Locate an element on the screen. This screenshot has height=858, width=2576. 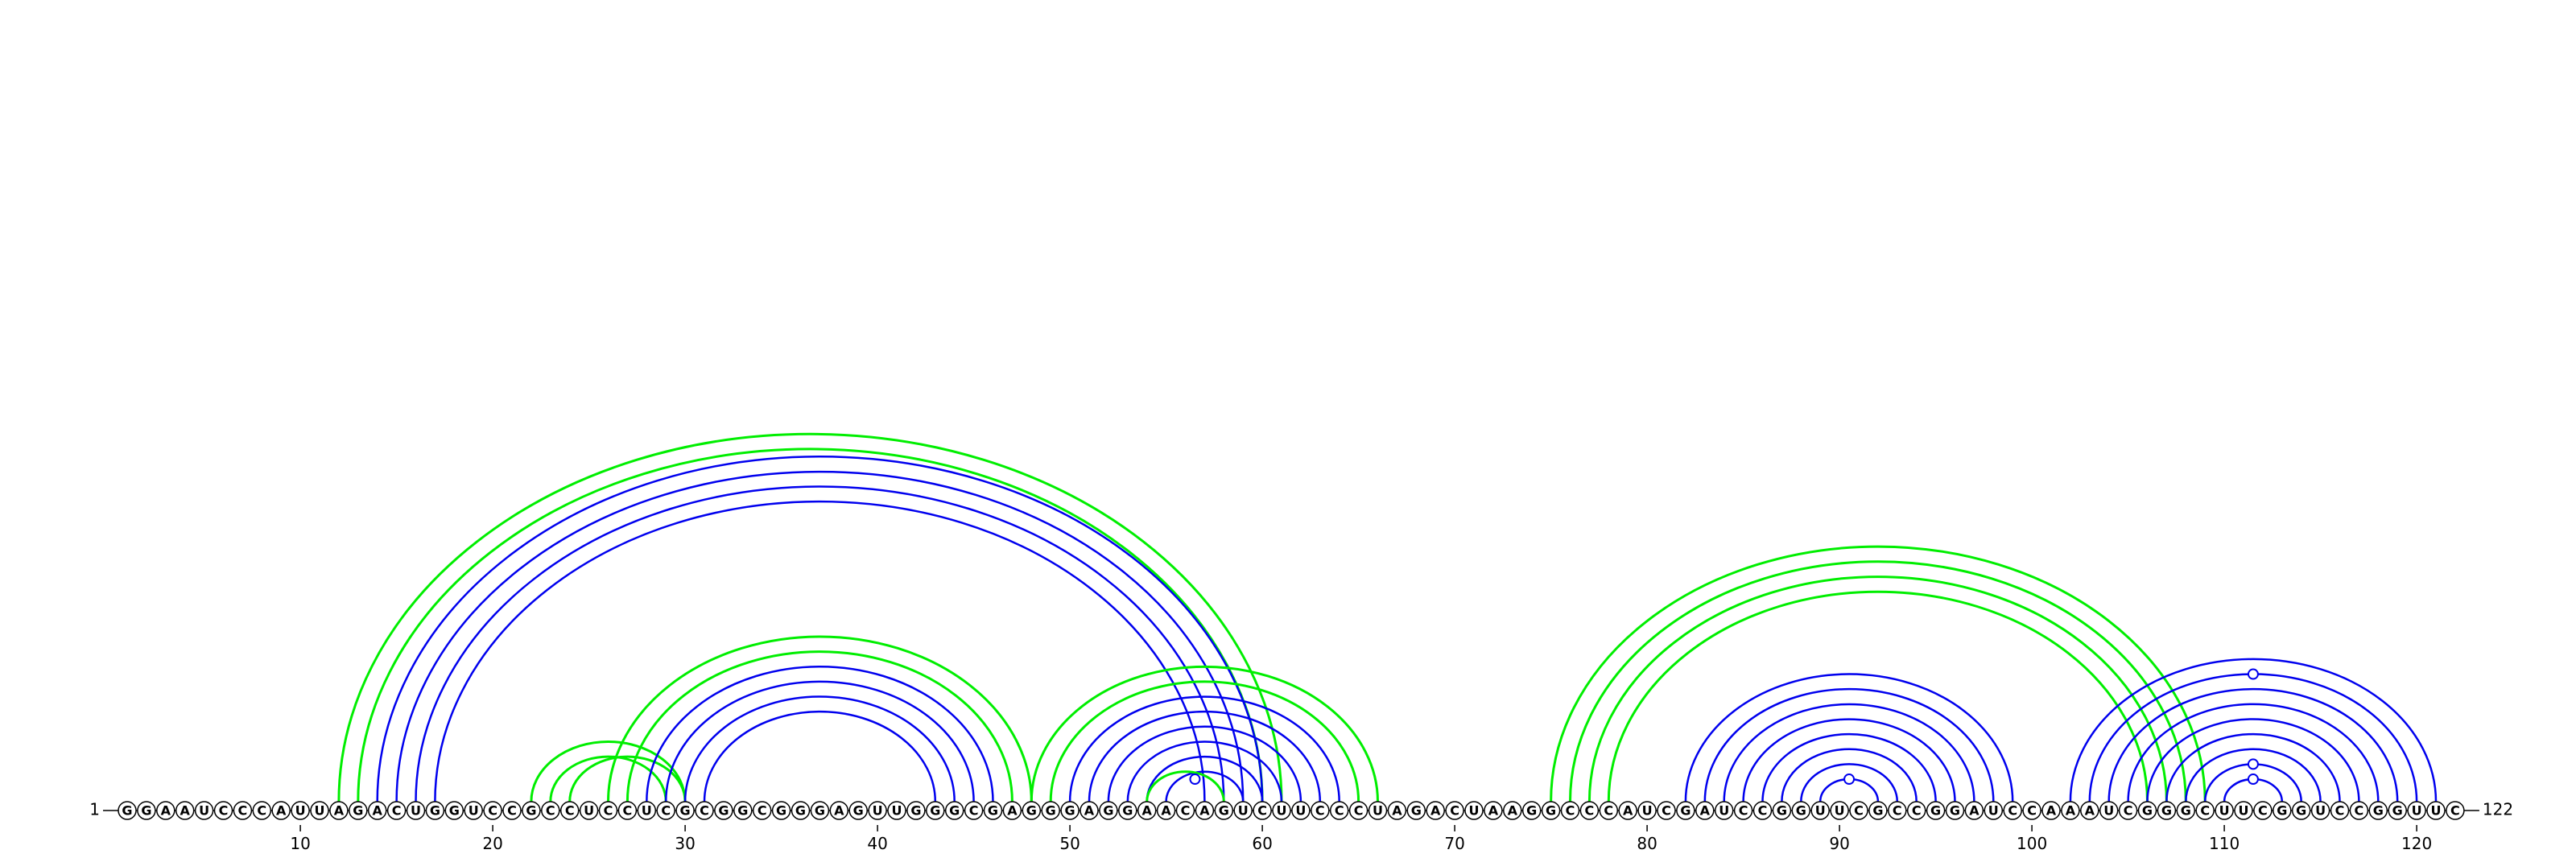
nucleotide-11: U is located at coordinates (319, 811).